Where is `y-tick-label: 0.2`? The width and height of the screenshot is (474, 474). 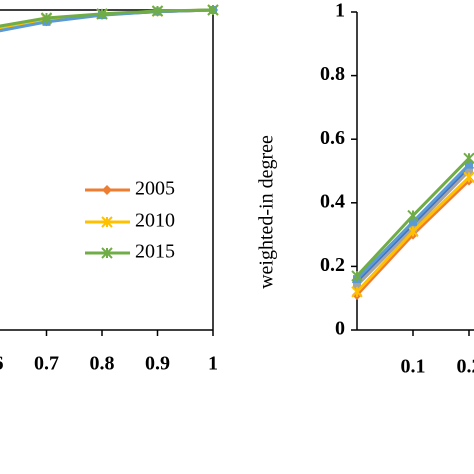 y-tick-label: 0.2 is located at coordinates (332, 265).